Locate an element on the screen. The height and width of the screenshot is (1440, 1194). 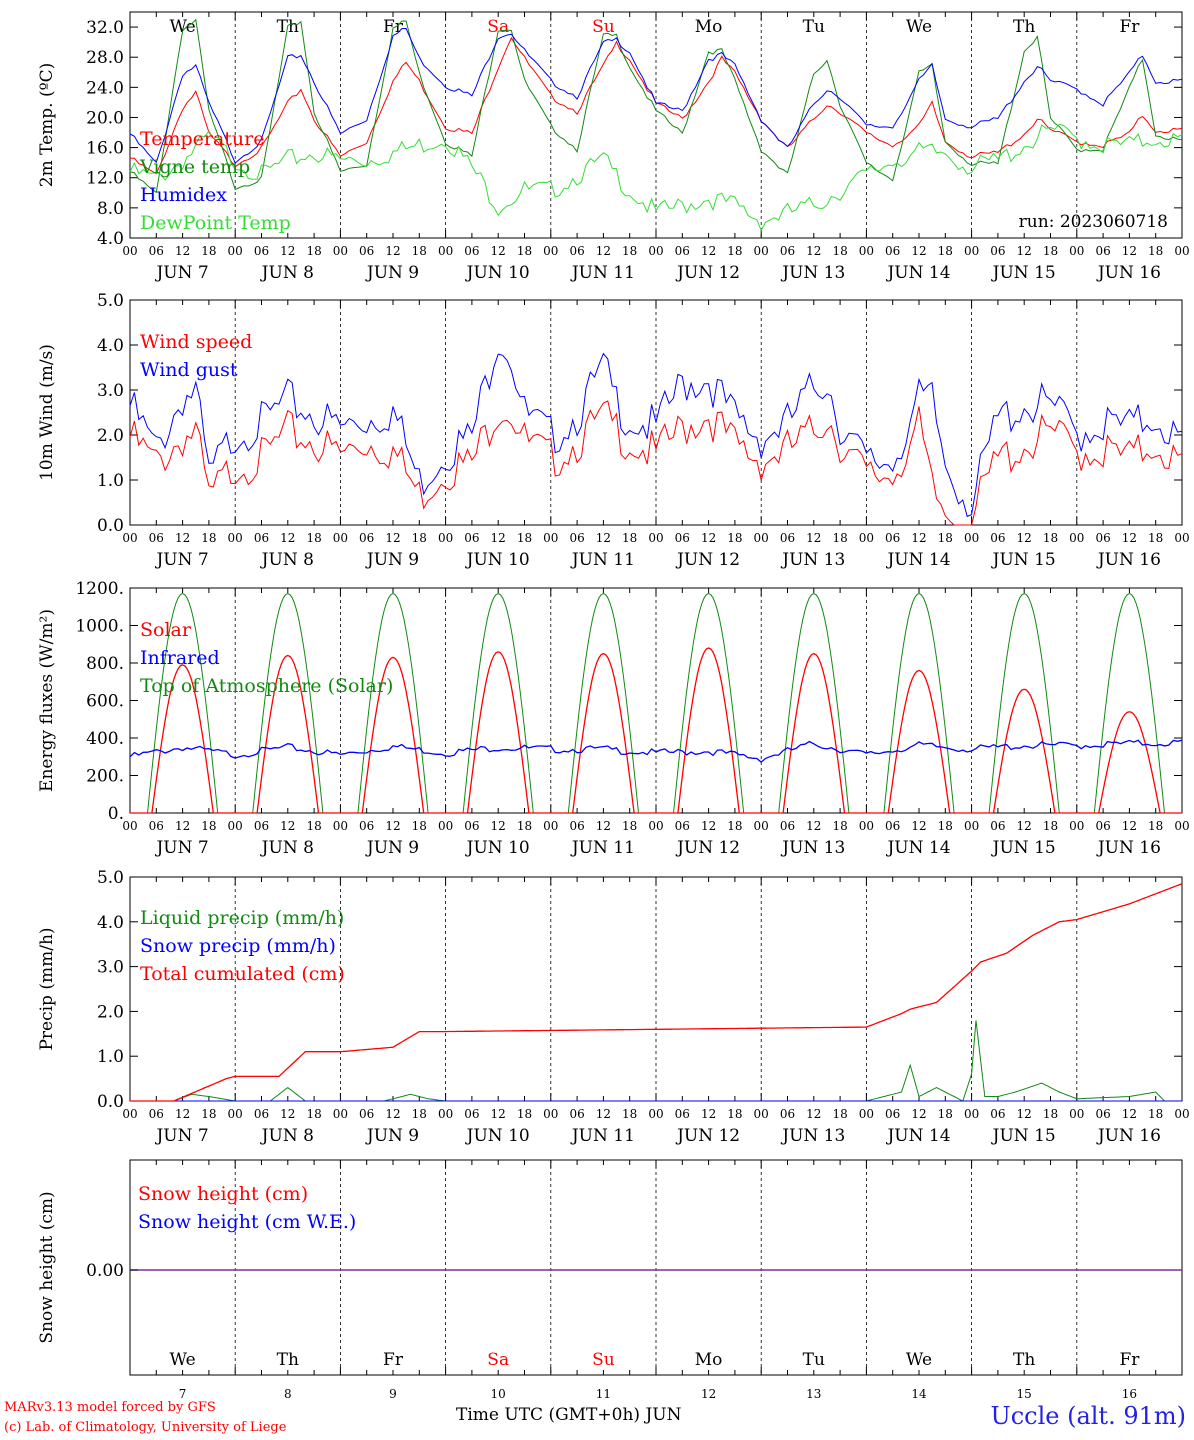
series-line-wind-gust is located at coordinates (656, 435).